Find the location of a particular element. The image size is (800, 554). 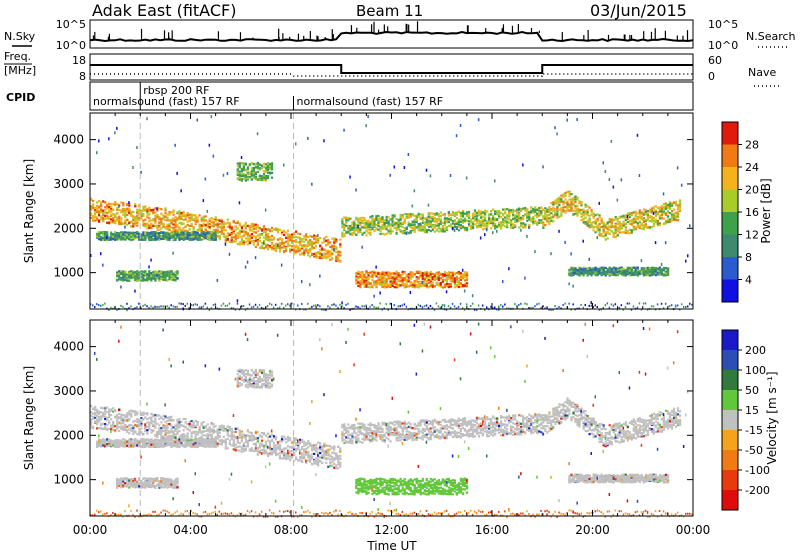

noise-tick-bottom-right: 10^0 is located at coordinates (723, 45).